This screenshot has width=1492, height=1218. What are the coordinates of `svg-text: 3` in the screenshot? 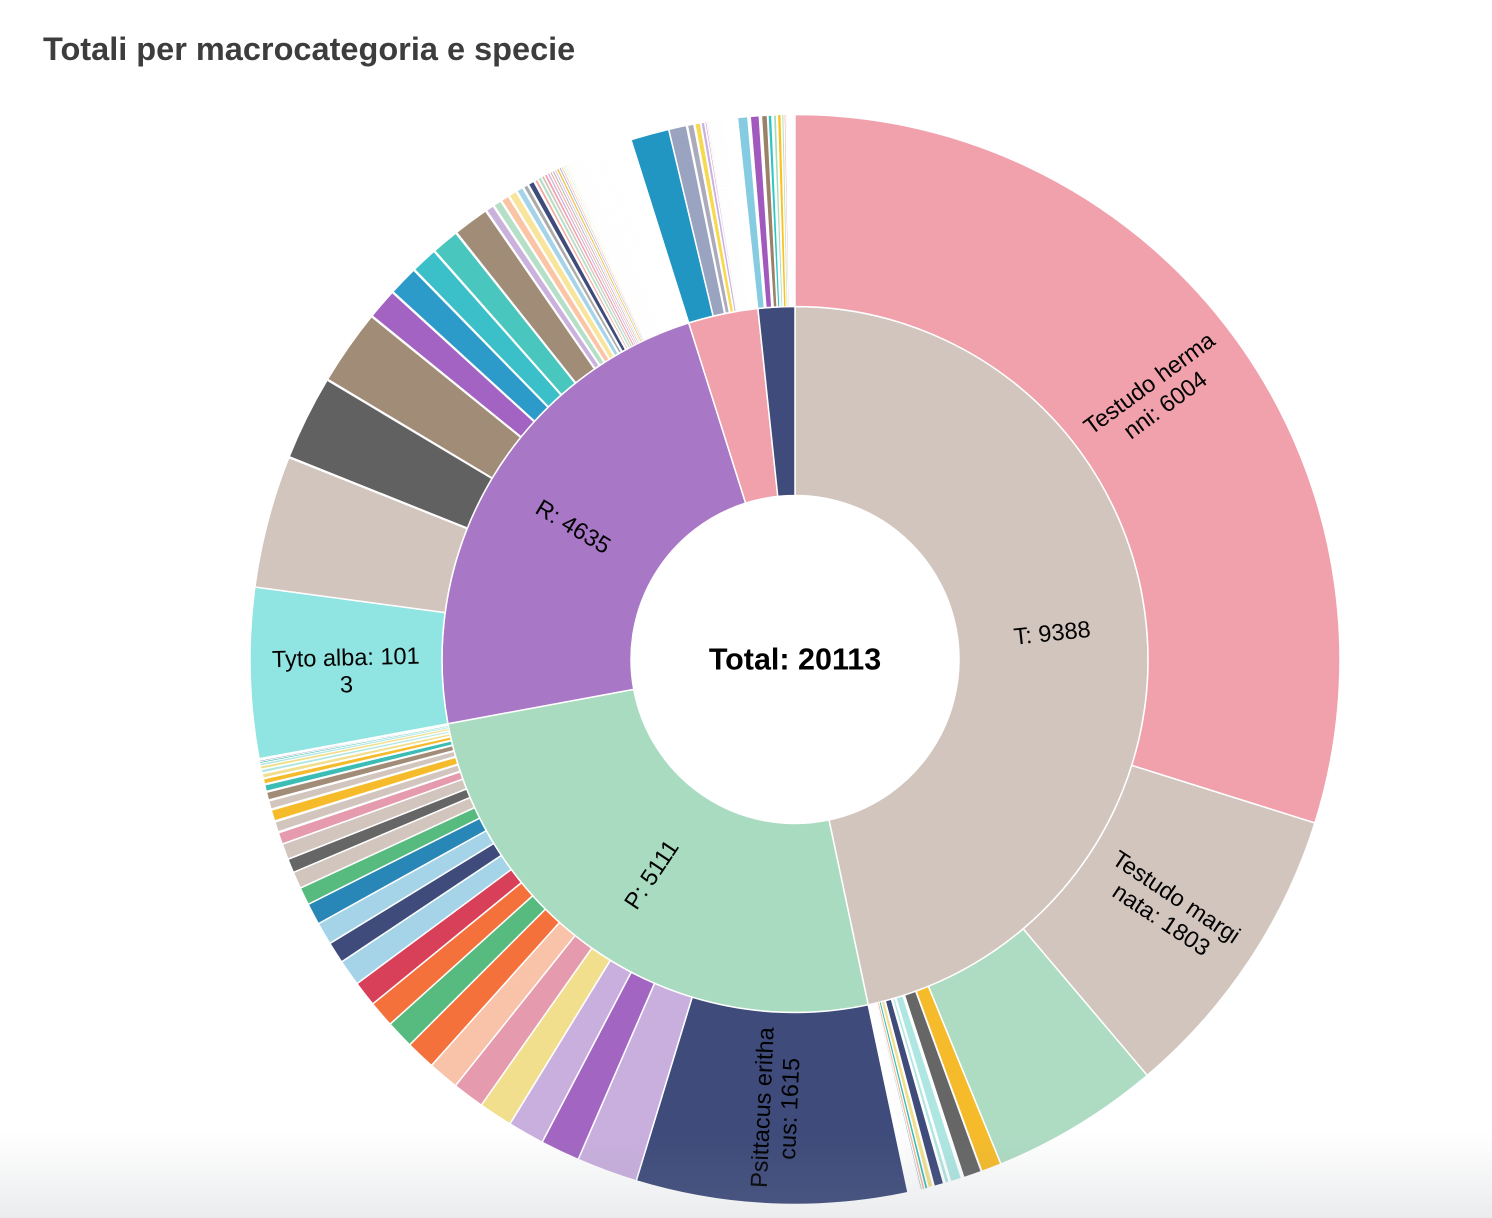 It's located at (347, 684).